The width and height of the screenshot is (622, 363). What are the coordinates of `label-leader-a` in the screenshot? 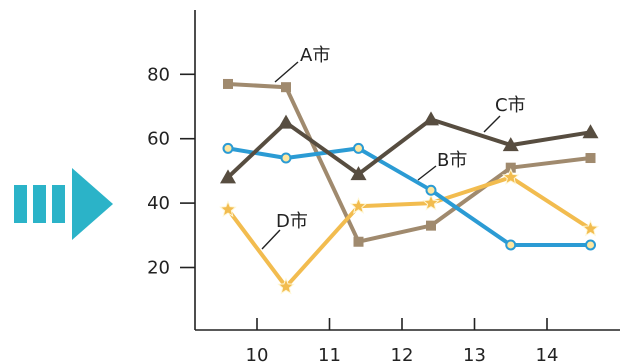 It's located at (286, 72).